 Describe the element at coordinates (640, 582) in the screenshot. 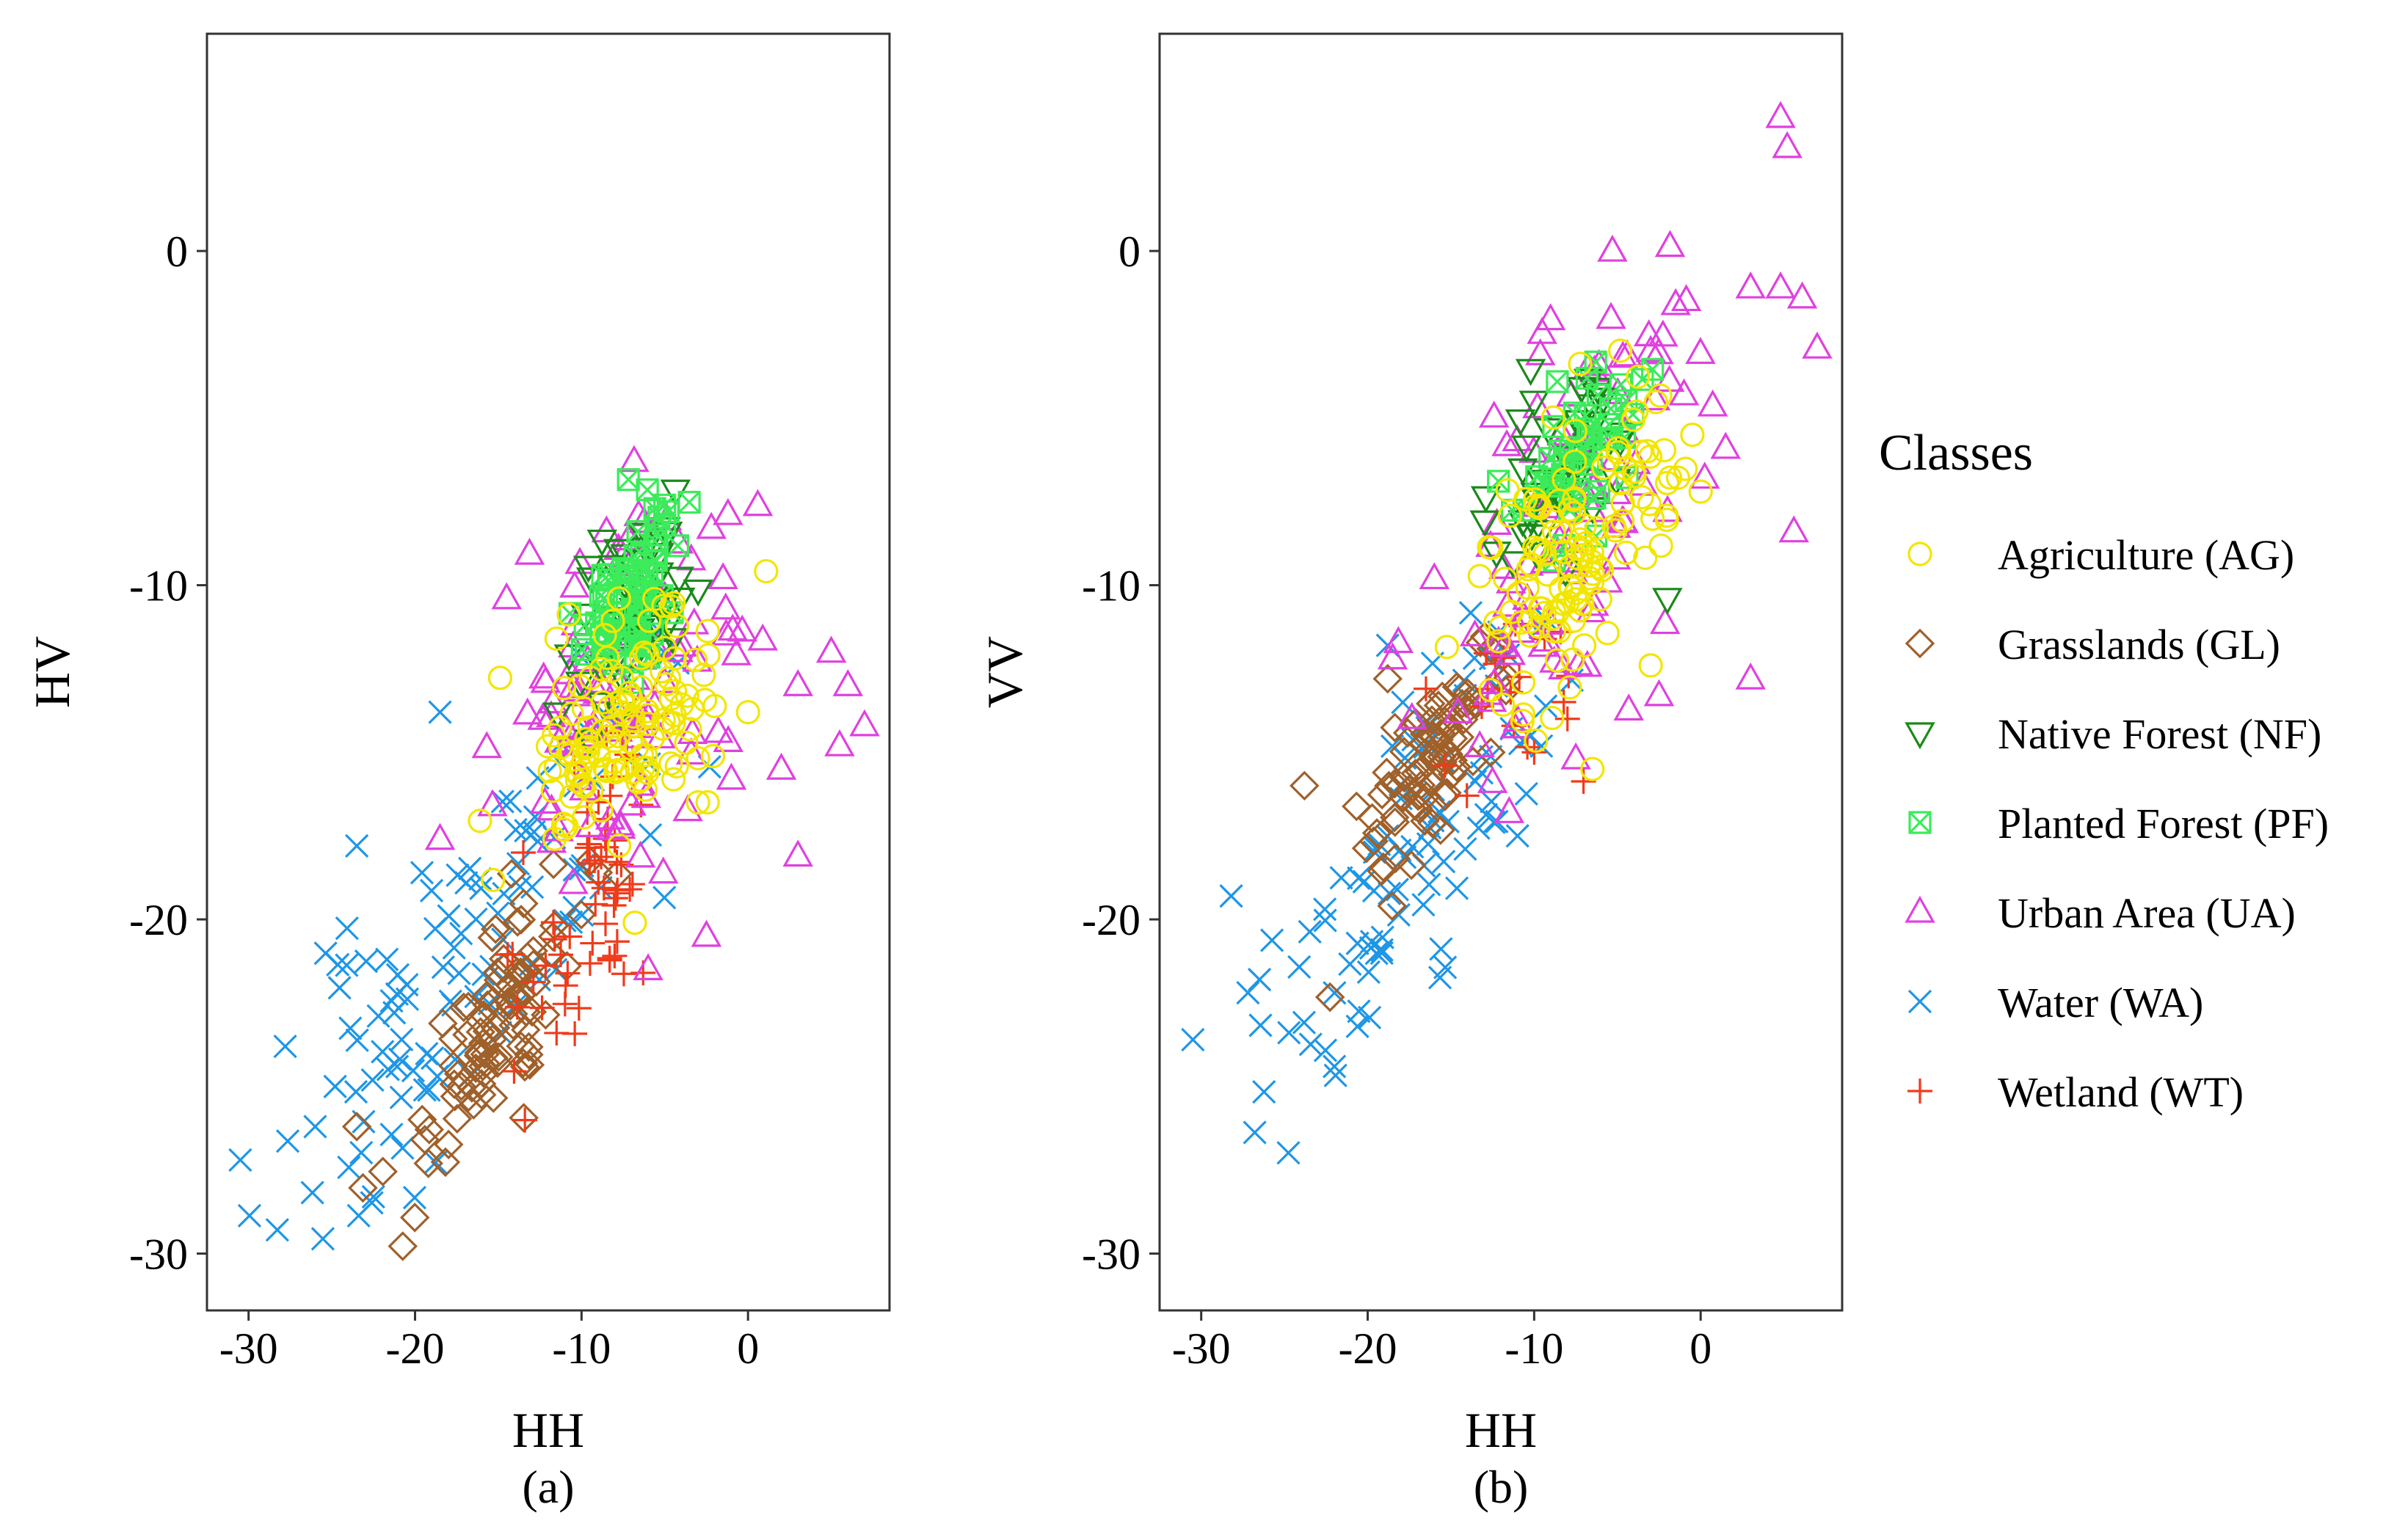

I see `panel-a-point-pf` at that location.